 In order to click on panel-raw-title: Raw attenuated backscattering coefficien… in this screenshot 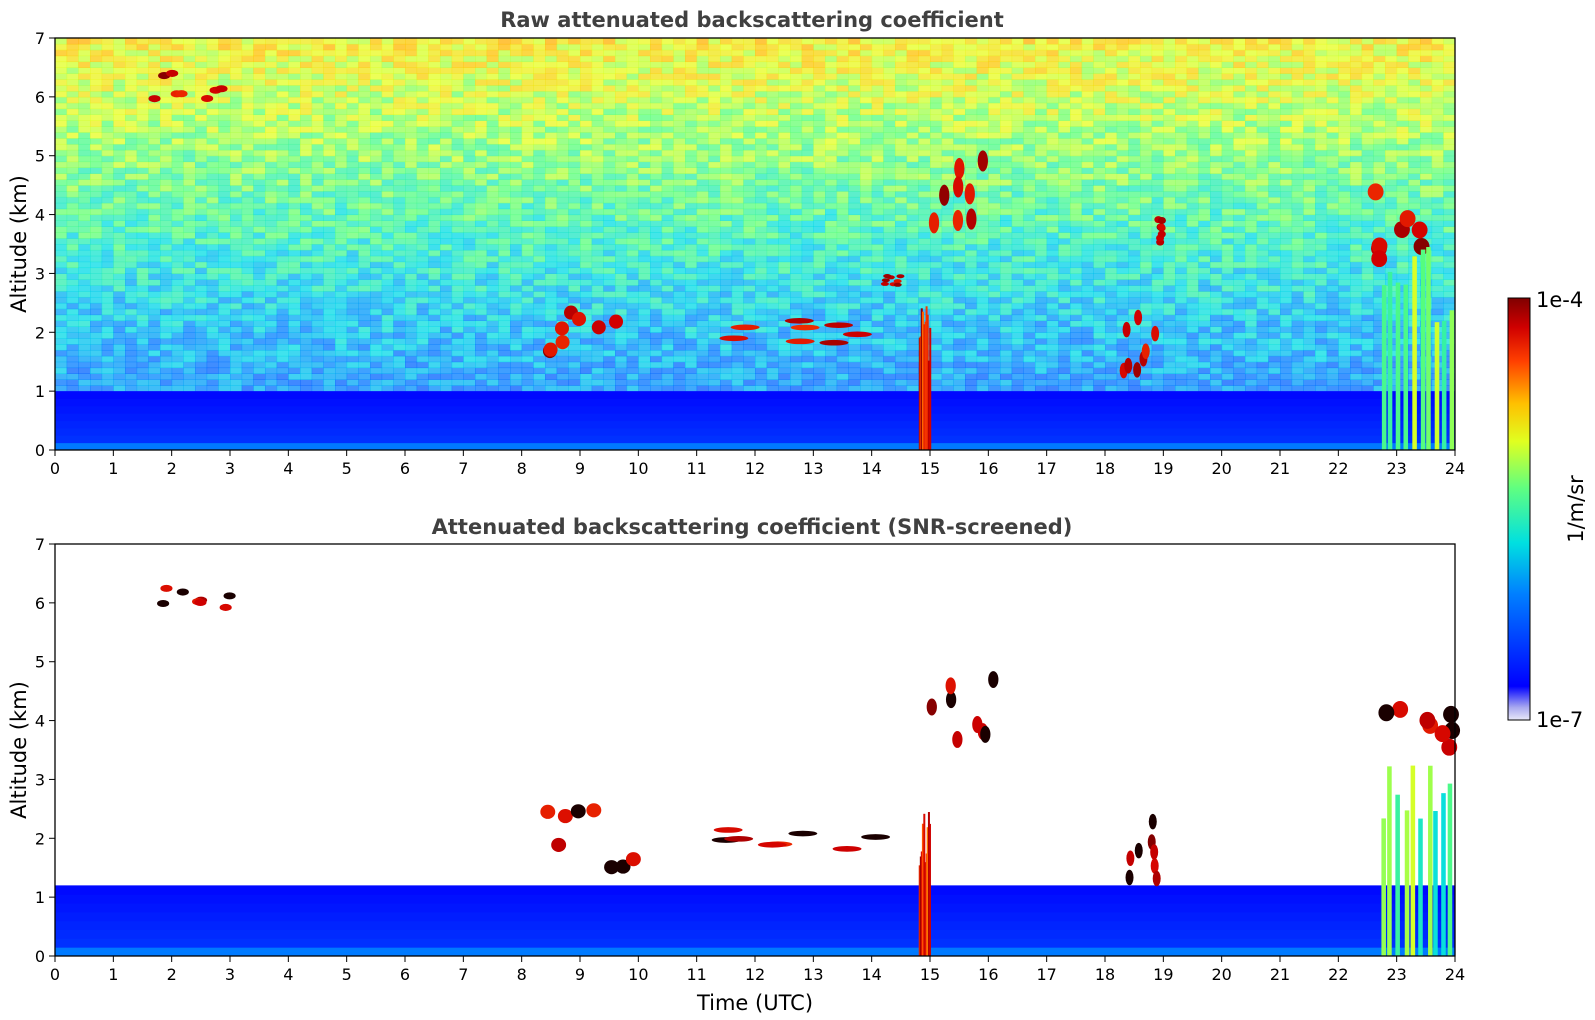, I will do `click(752, 20)`.